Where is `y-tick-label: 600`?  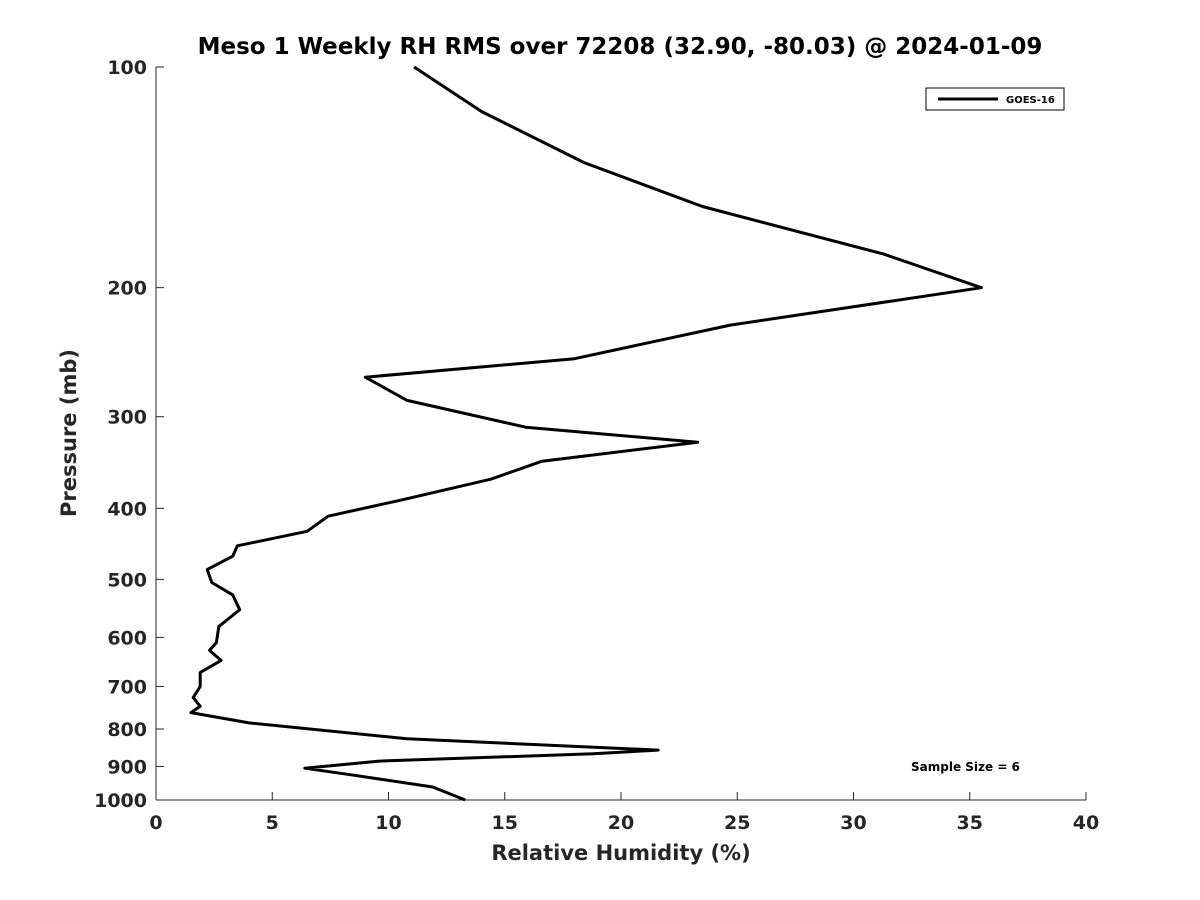 y-tick-label: 600 is located at coordinates (127, 638).